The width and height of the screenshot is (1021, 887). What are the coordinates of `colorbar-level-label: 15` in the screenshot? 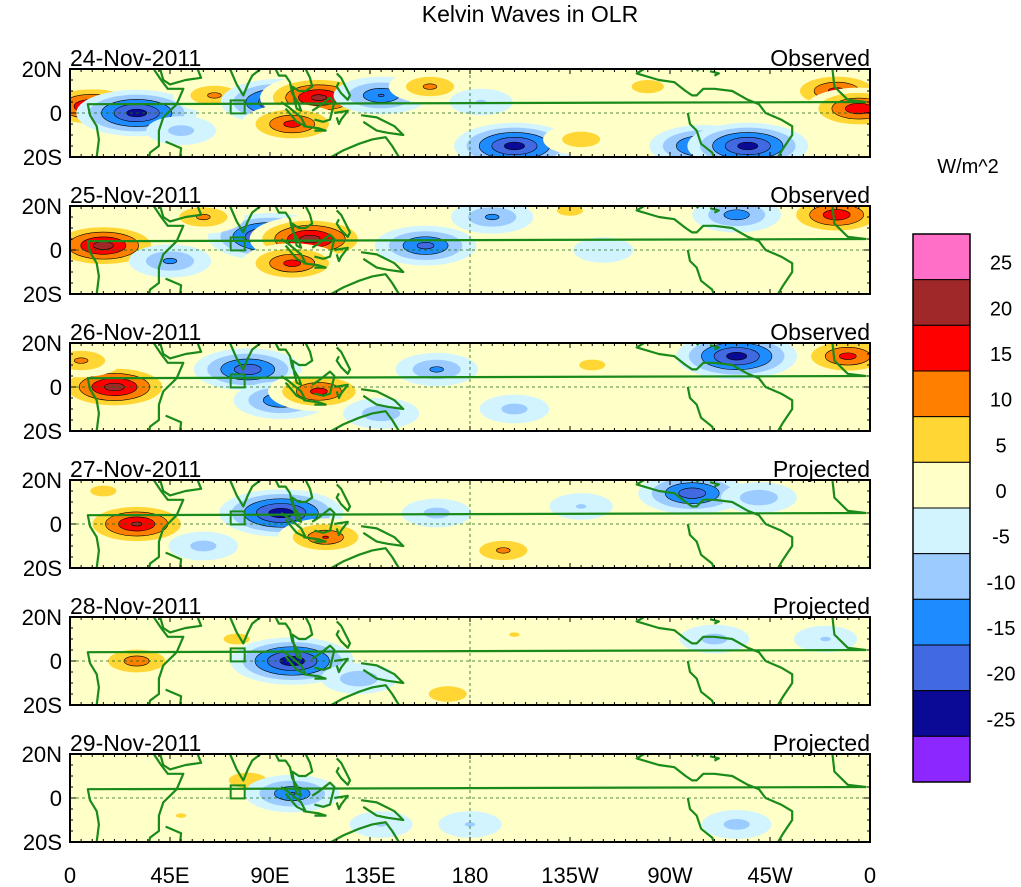 It's located at (1001, 355).